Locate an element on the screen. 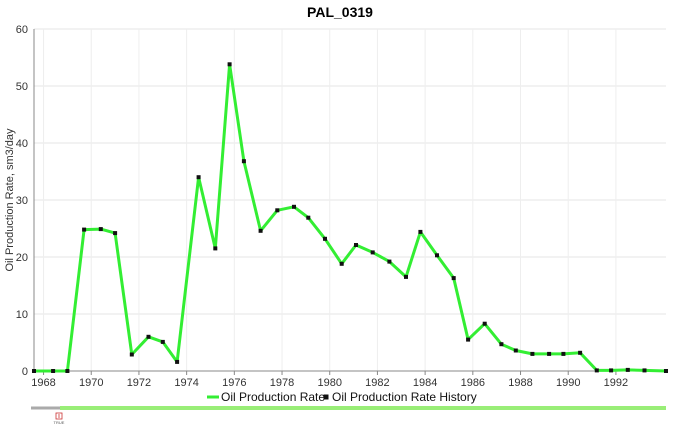 The height and width of the screenshot is (427, 681). x-tick-label: 1990 is located at coordinates (568, 383).